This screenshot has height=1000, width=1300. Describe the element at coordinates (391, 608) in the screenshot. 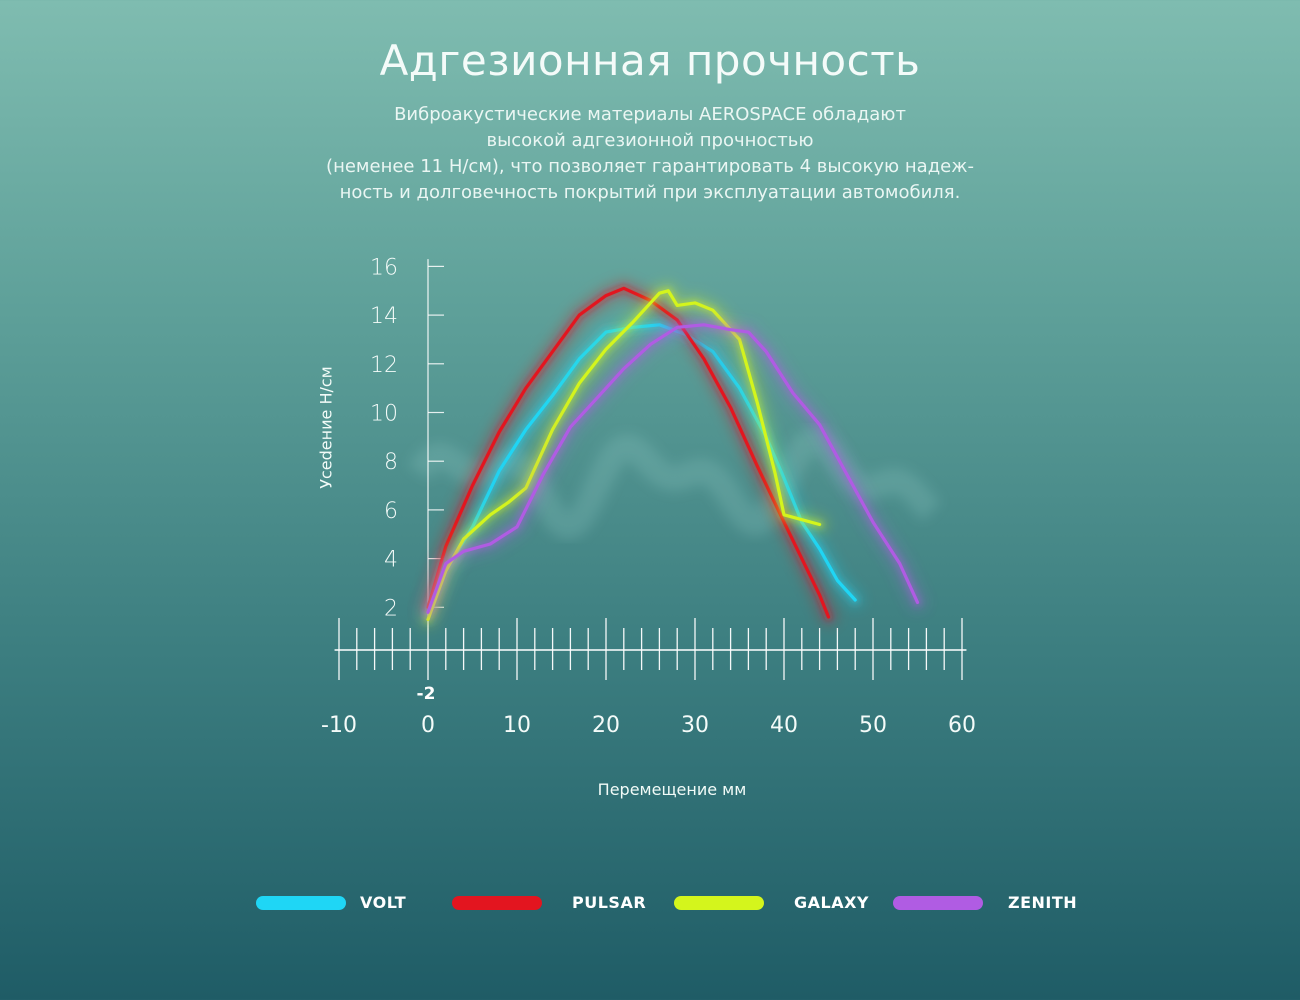

I see `y-tick-label: 2` at that location.